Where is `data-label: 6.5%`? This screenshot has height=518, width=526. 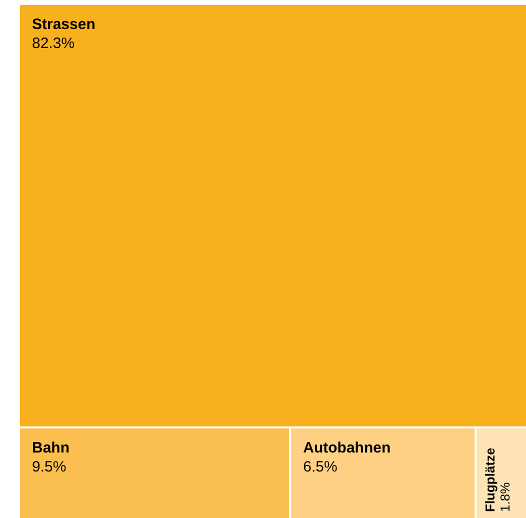
data-label: 6.5% is located at coordinates (320, 467).